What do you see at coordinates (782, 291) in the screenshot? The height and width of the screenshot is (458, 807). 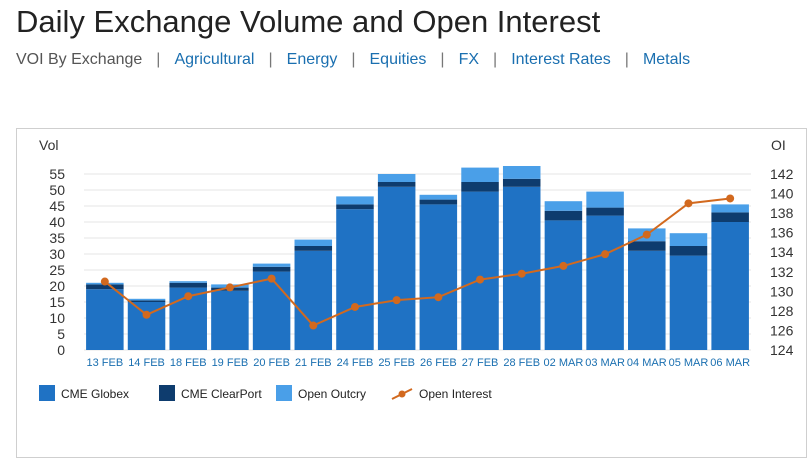 I see `right-tick-label: 130` at bounding box center [782, 291].